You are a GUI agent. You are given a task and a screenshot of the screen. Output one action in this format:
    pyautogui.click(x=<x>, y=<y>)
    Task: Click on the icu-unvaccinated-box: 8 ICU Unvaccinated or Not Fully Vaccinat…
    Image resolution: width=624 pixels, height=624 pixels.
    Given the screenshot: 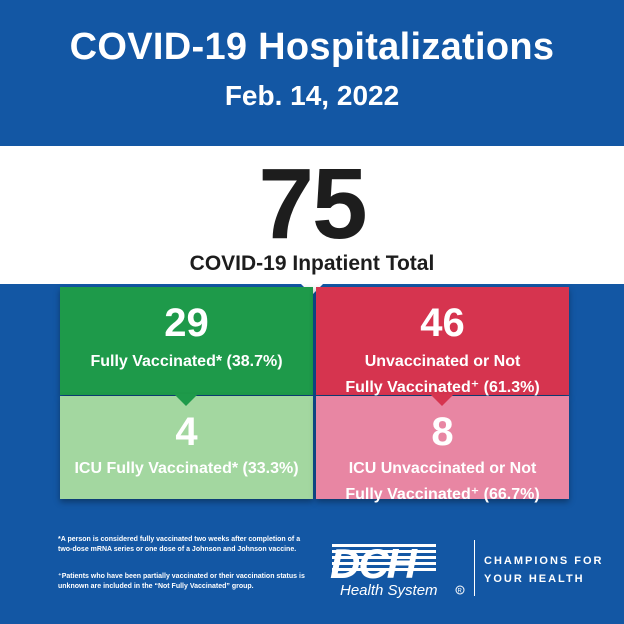 What is the action you would take?
    pyautogui.click(x=442, y=449)
    